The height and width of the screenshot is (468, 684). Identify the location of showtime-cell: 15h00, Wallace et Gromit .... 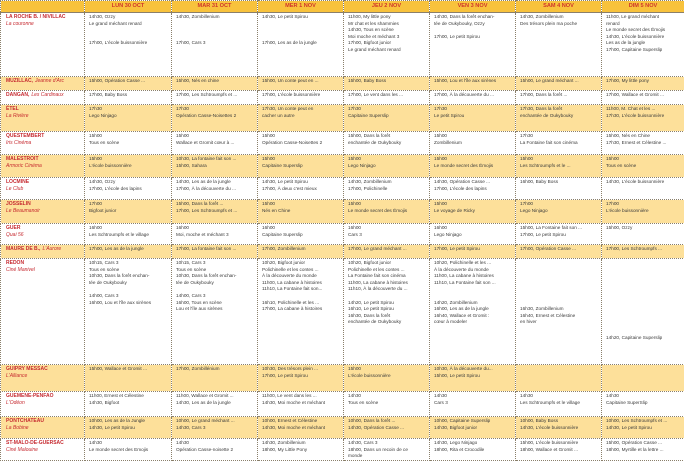
(128, 378).